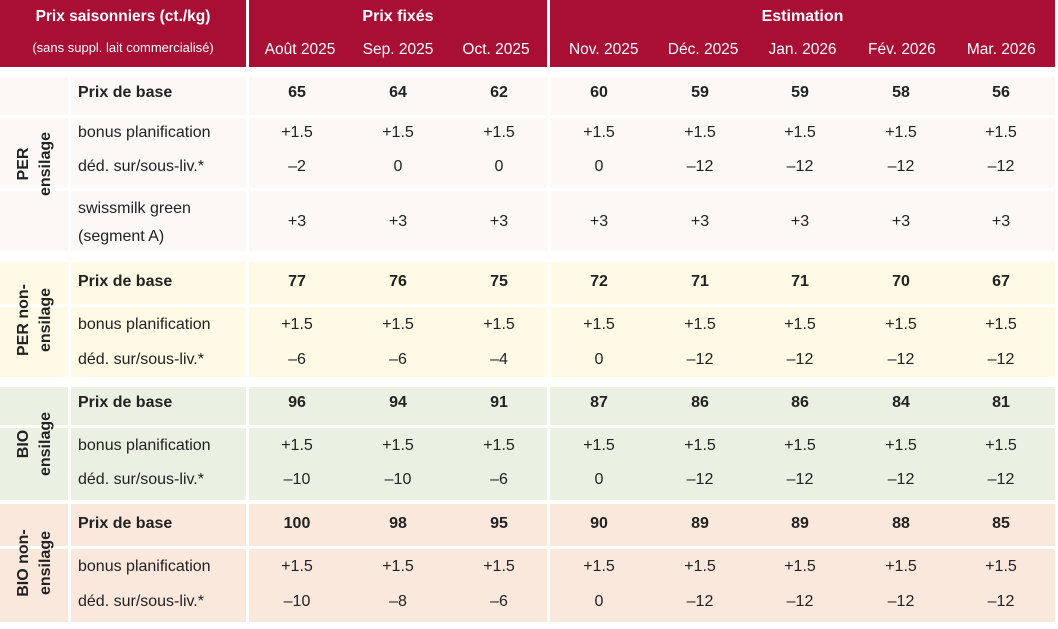 The width and height of the screenshot is (1058, 629). I want to click on table-cell: 96, so click(297, 402).